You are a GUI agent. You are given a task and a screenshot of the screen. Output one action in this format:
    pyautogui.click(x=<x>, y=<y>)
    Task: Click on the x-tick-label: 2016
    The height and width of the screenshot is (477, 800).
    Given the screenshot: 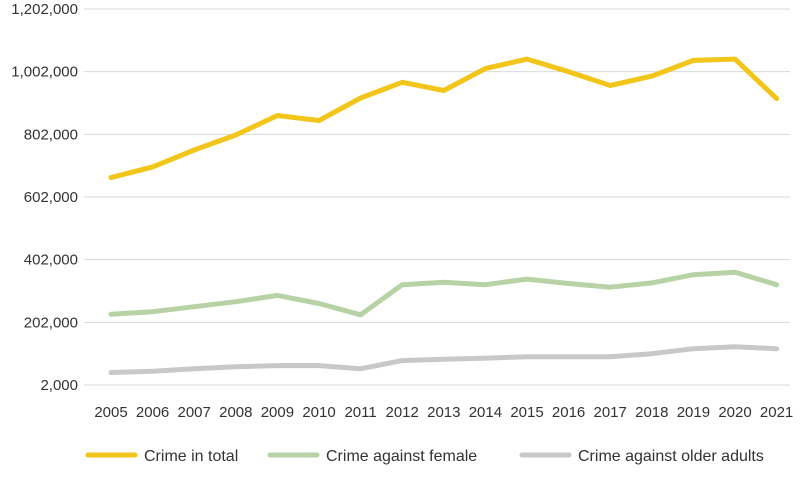 What is the action you would take?
    pyautogui.click(x=568, y=412)
    